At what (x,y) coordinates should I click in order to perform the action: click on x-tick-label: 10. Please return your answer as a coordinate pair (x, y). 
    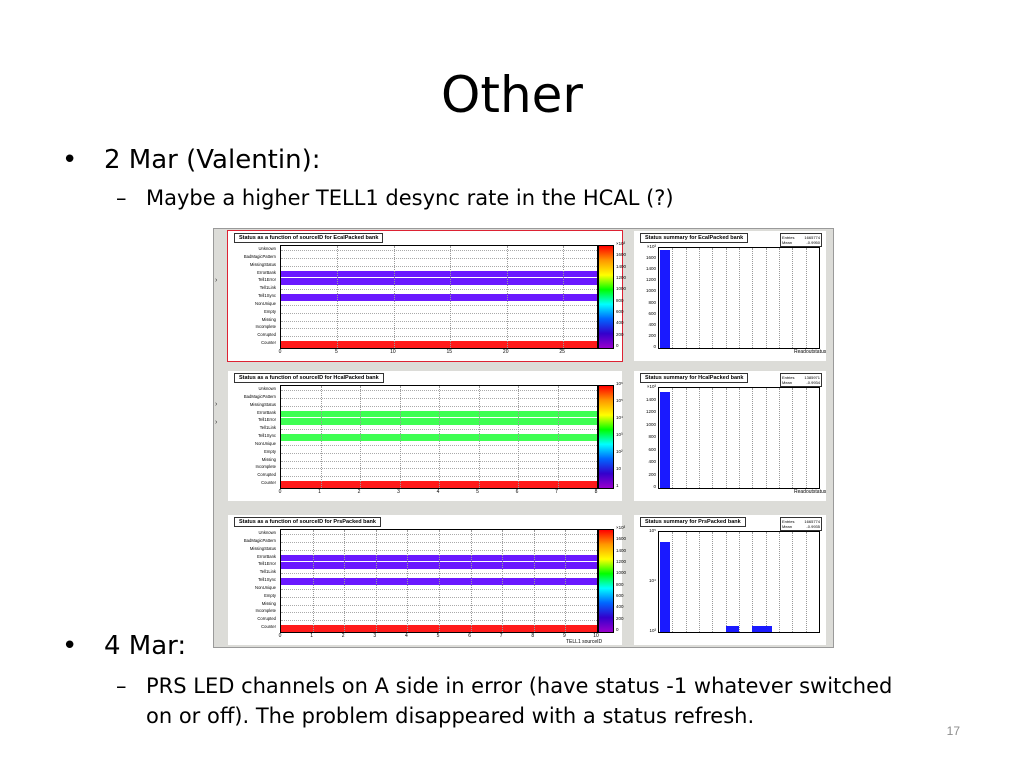
    Looking at the image, I should click on (596, 636).